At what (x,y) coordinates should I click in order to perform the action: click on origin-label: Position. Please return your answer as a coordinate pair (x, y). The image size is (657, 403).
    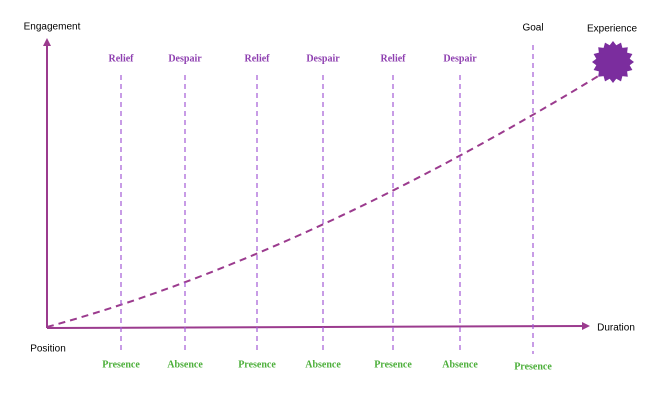
    Looking at the image, I should click on (48, 349).